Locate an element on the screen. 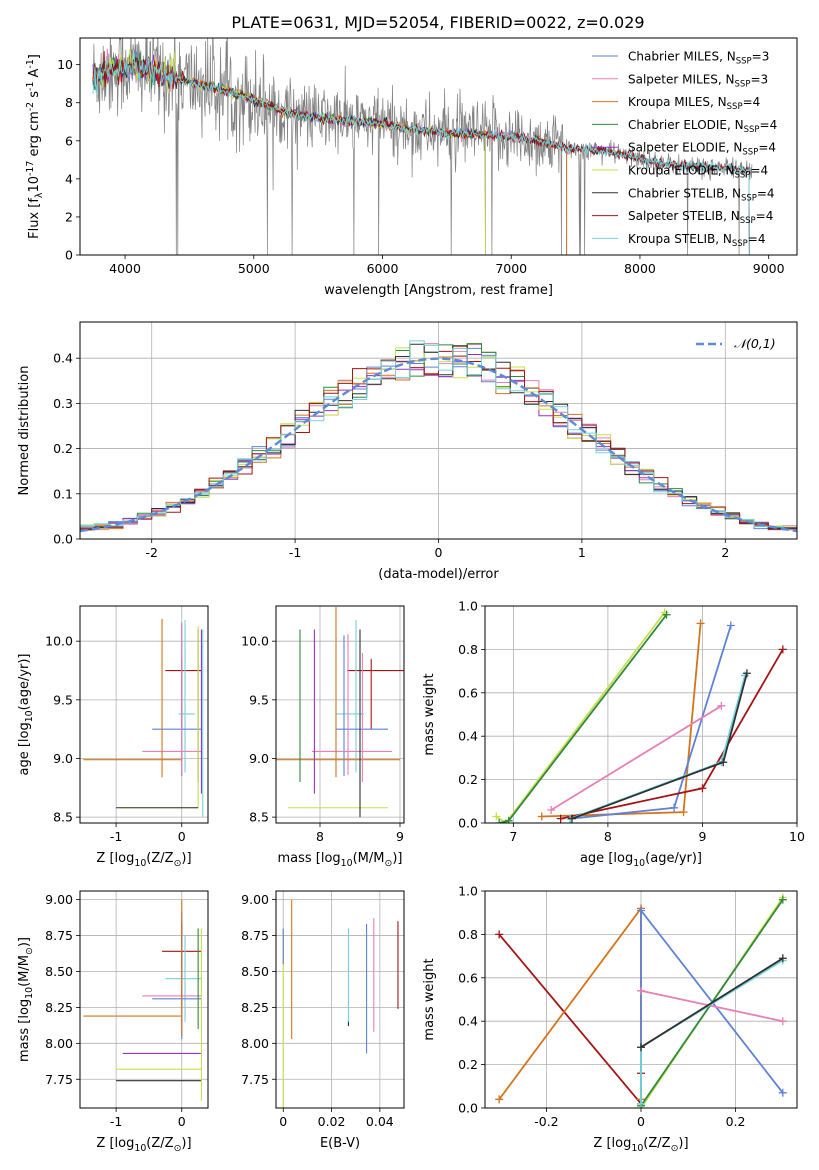 This screenshot has width=819, height=1170. y-tick-label: 0.3 is located at coordinates (63, 403).